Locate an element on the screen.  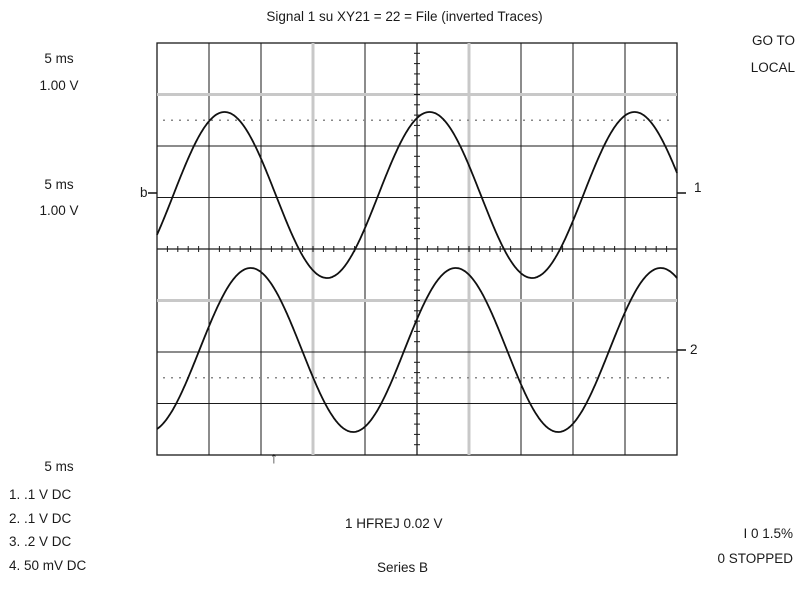
channel-2-setting: 2. .1 V DC is located at coordinates (40, 518).